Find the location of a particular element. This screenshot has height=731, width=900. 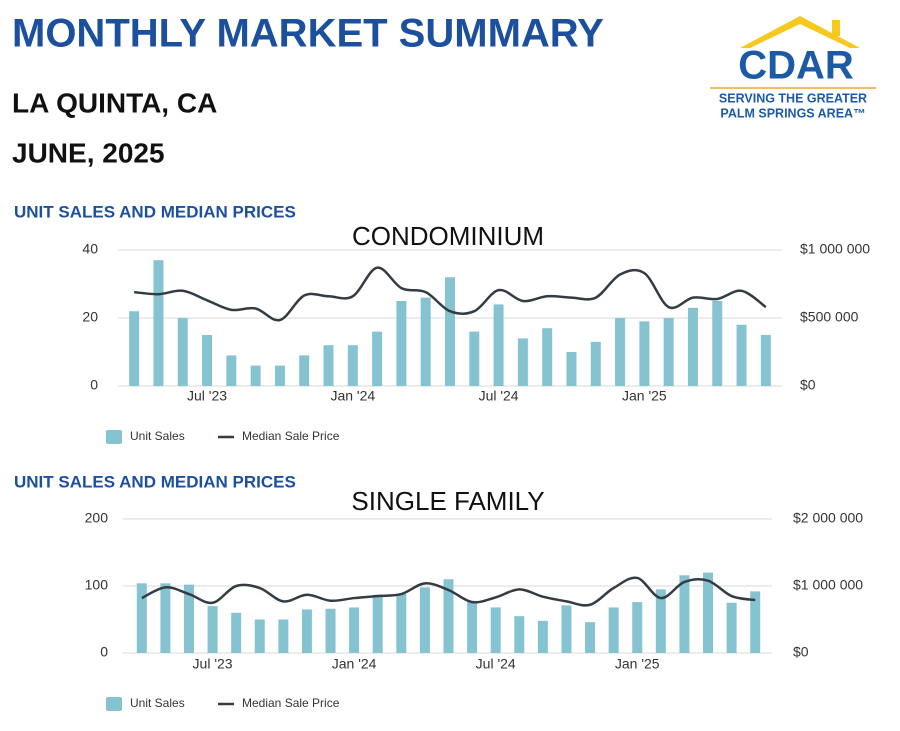

y-tick-label: 100 is located at coordinates (97, 585).